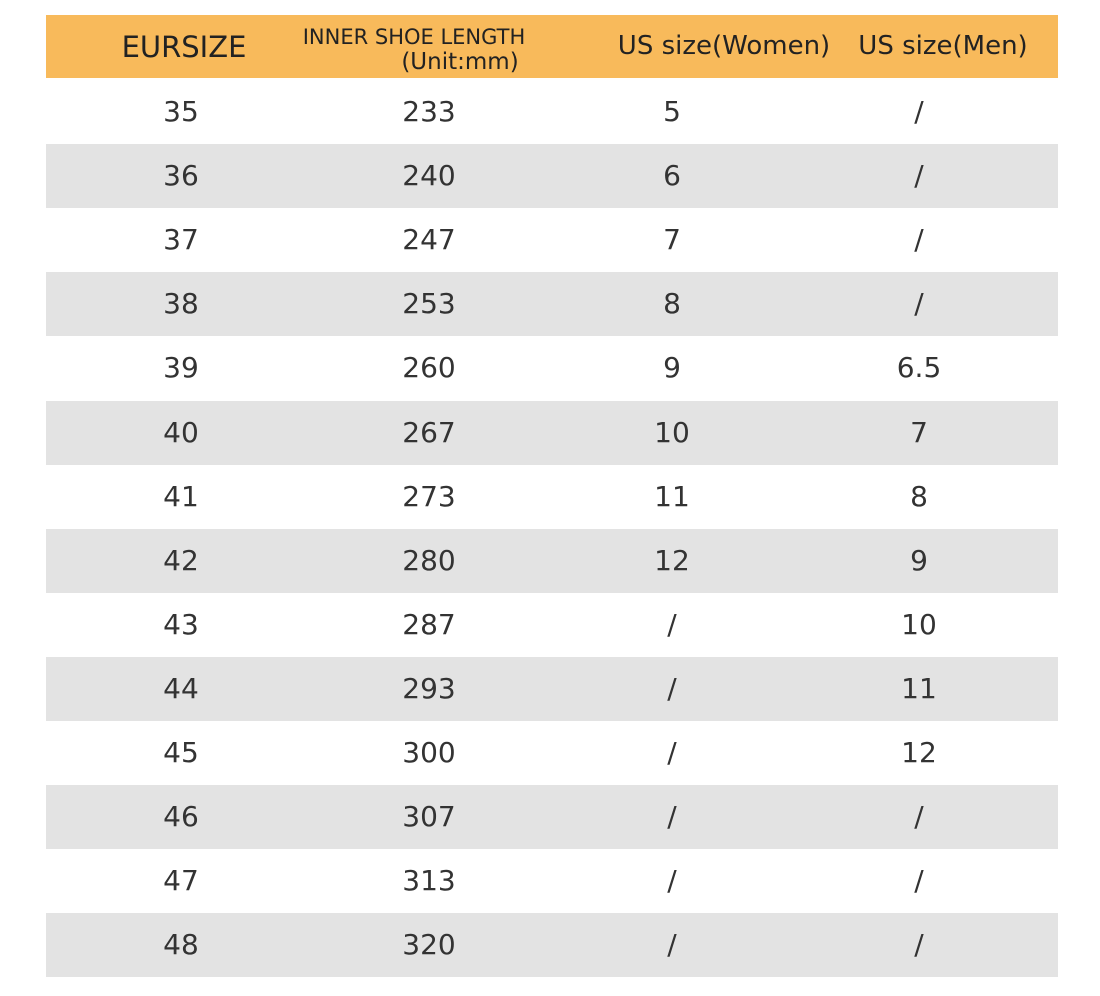  Describe the element at coordinates (181, 304) in the screenshot. I see `table-cell: 38` at that location.